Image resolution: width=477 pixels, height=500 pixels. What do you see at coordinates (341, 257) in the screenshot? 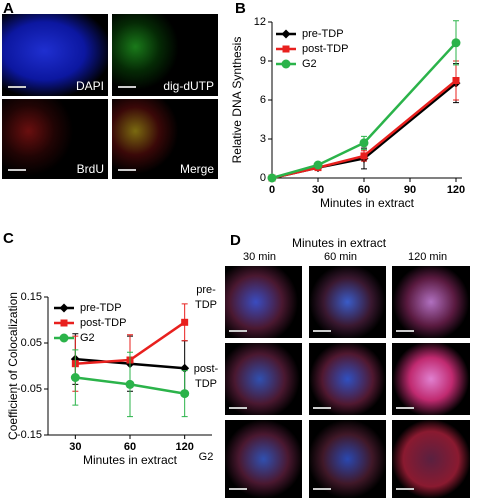
I see `column-label: 60 min` at bounding box center [341, 257].